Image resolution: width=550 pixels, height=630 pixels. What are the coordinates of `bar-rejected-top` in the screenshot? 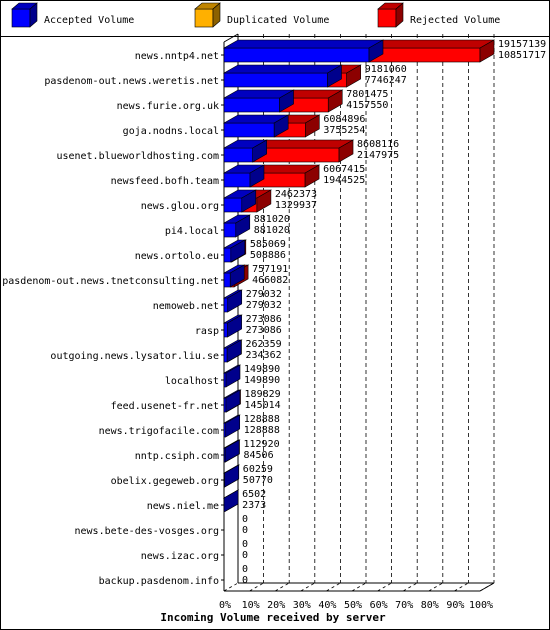 It's located at (431, 44).